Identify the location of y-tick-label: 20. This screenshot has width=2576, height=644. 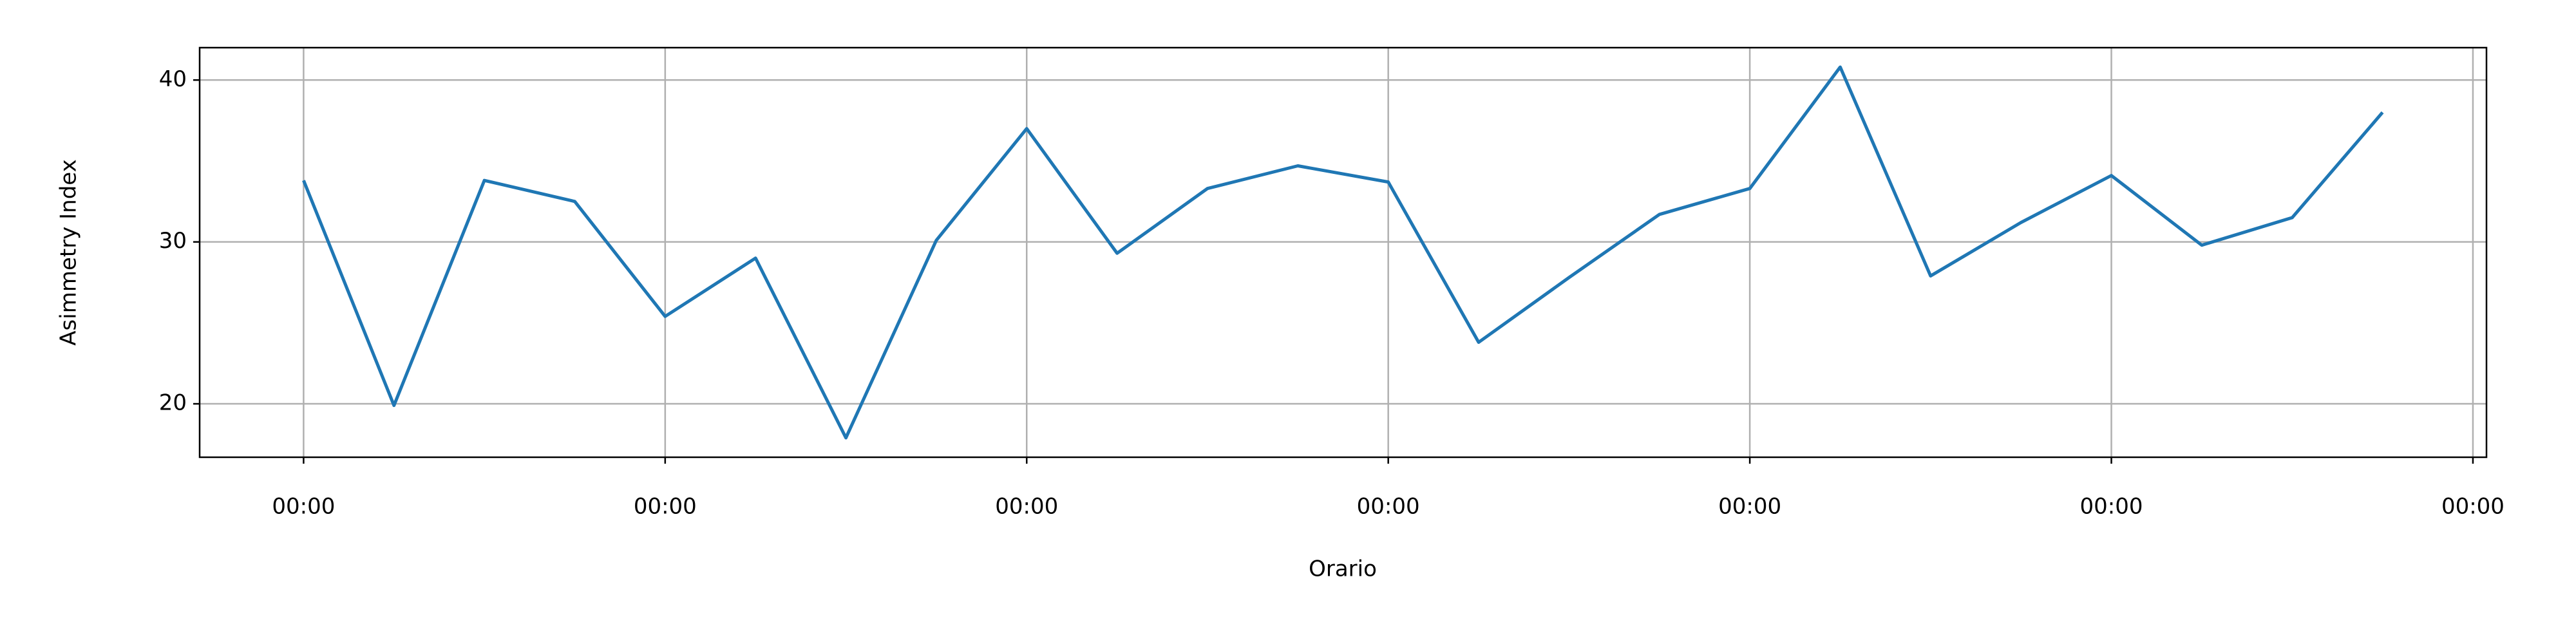
(173, 403).